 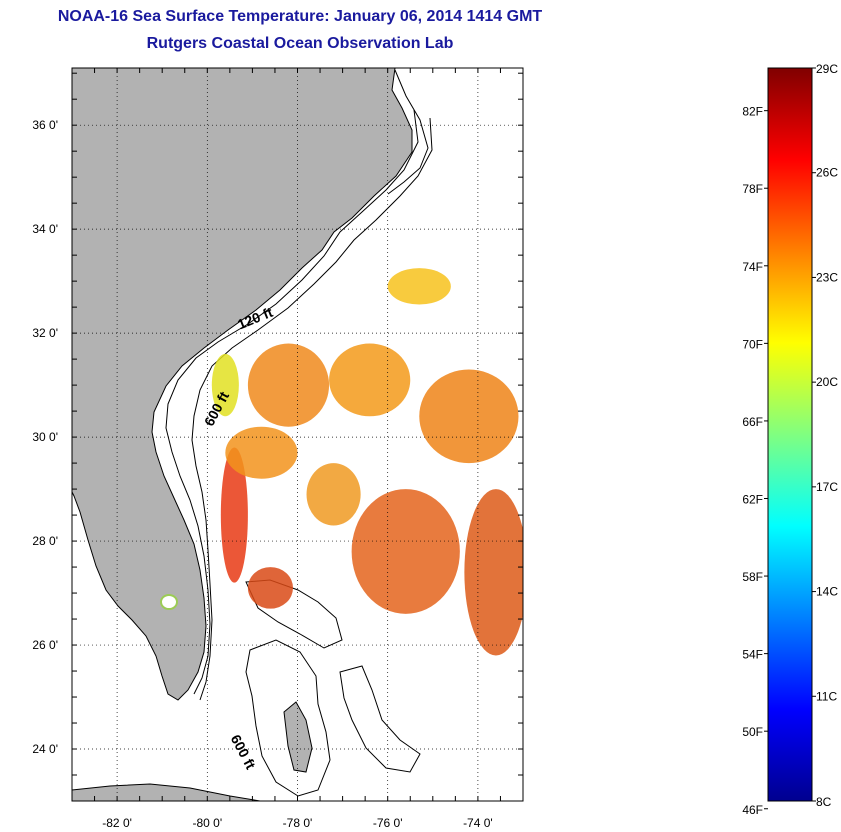 What do you see at coordinates (478, 823) in the screenshot?
I see `lon-tick-label: -74 0'` at bounding box center [478, 823].